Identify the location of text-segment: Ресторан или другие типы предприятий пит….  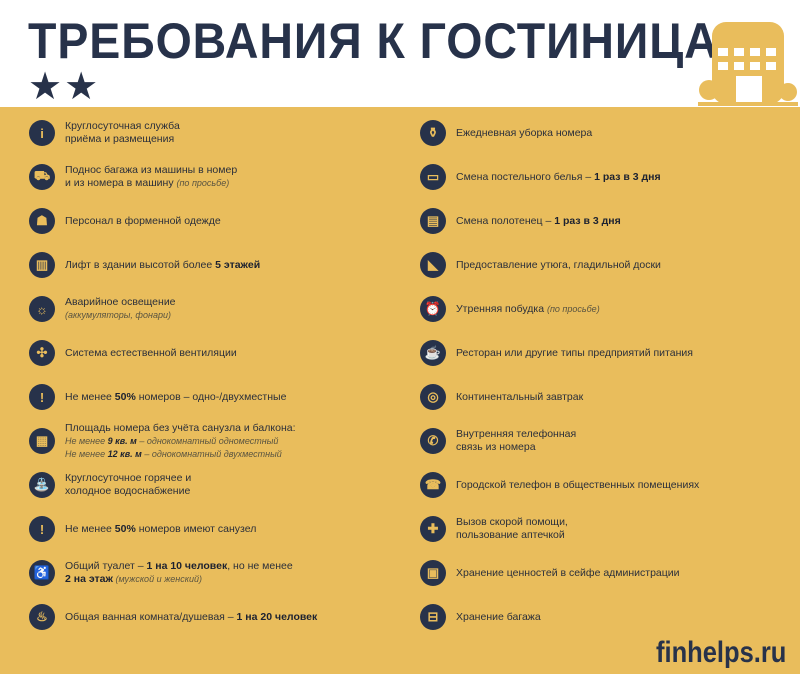
(574, 352).